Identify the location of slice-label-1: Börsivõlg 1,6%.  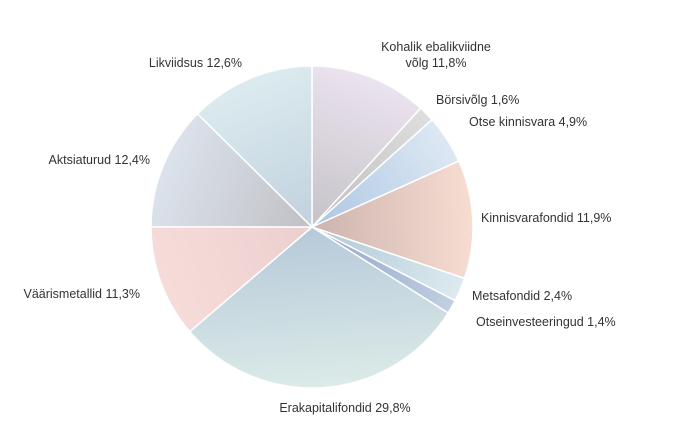
(477, 100).